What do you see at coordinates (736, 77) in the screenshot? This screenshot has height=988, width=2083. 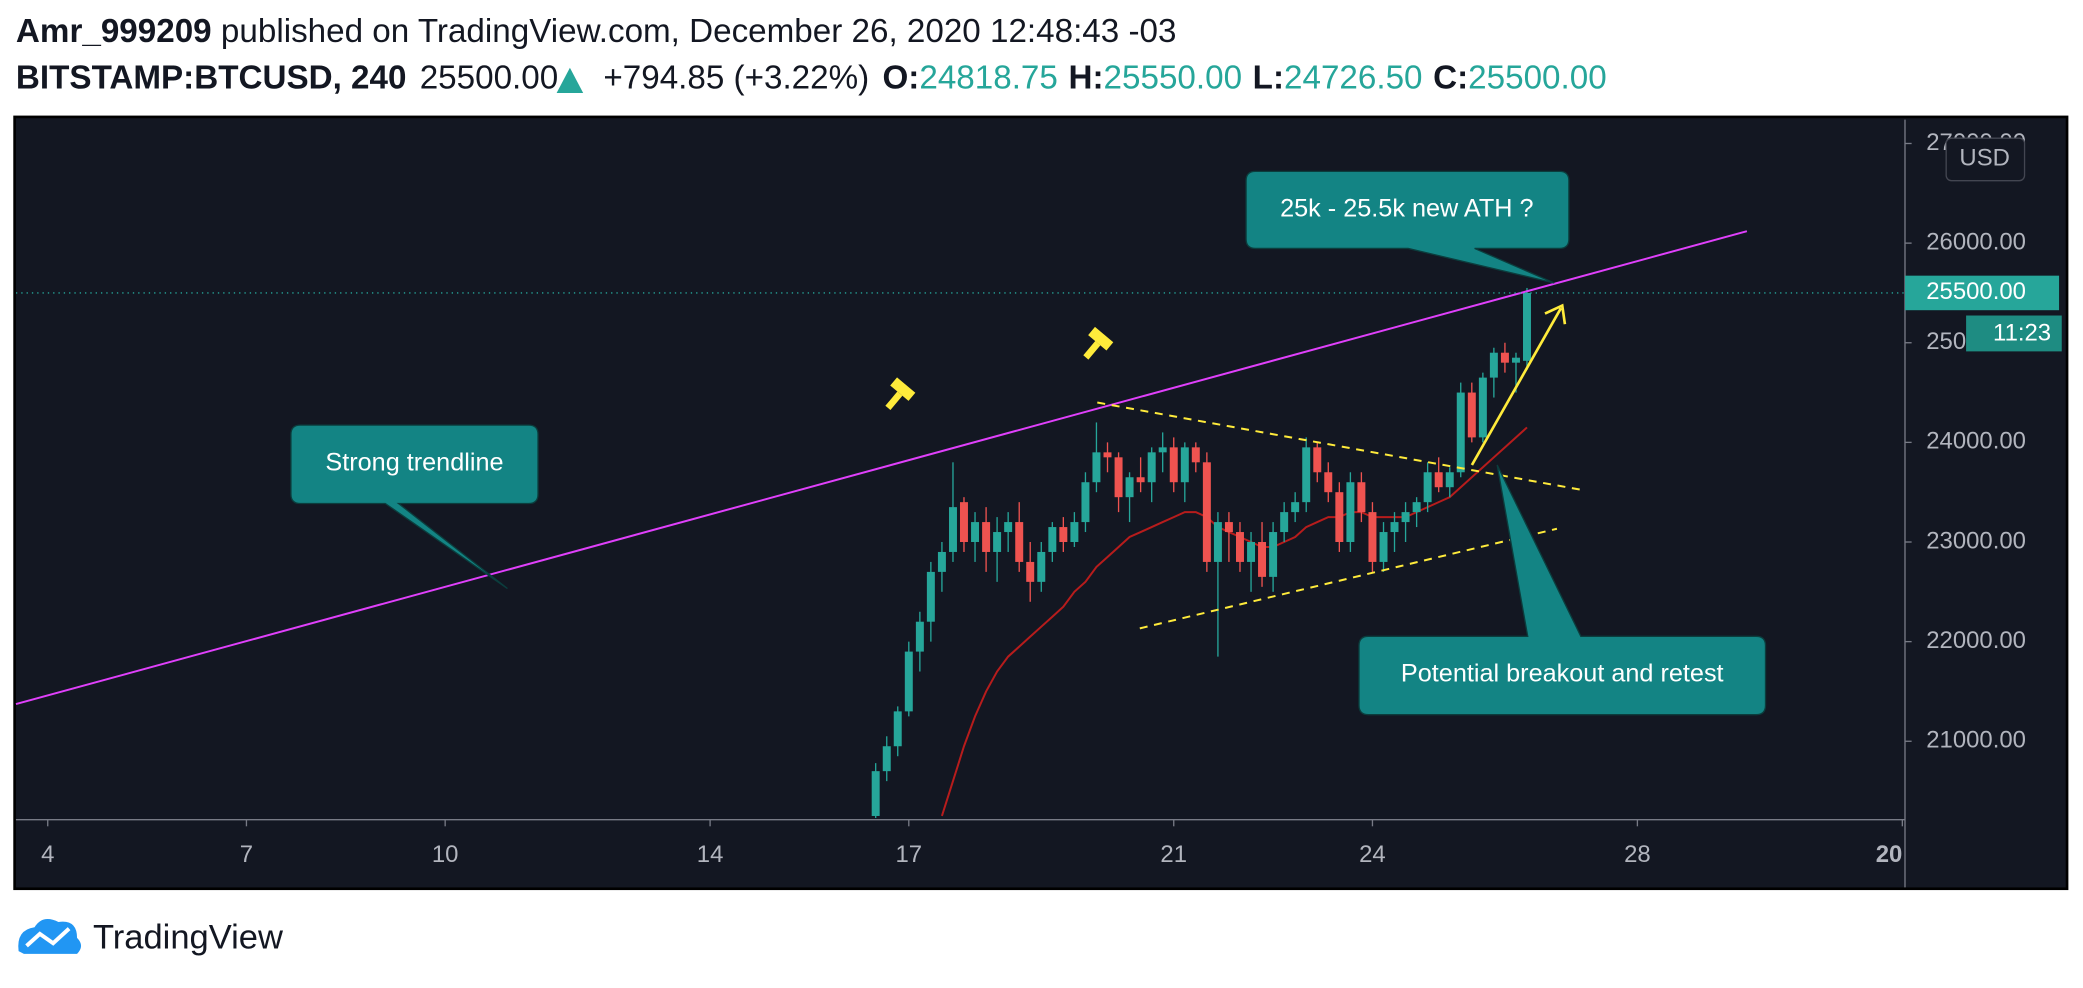 I see `change: +794.85 (+3.22%)` at bounding box center [736, 77].